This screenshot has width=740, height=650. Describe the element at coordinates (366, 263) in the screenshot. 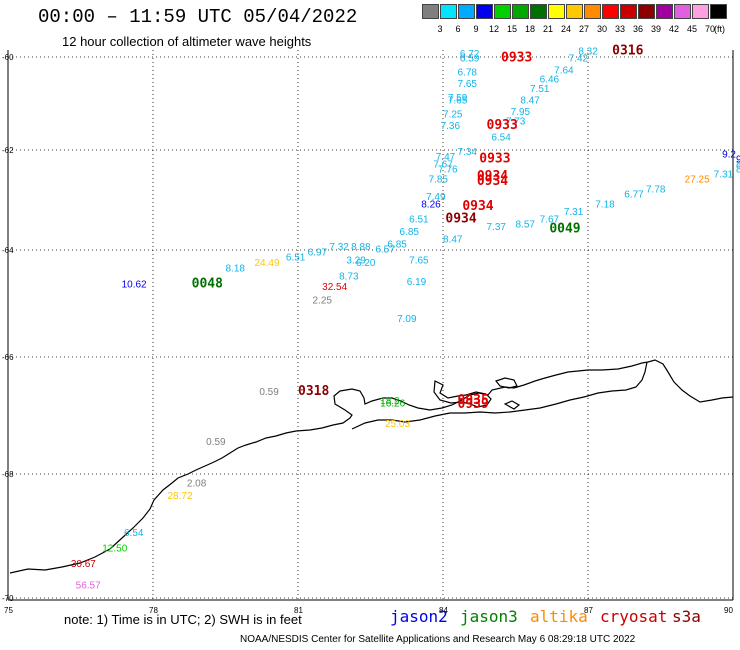

I see `wave-height-label: 6.20` at that location.